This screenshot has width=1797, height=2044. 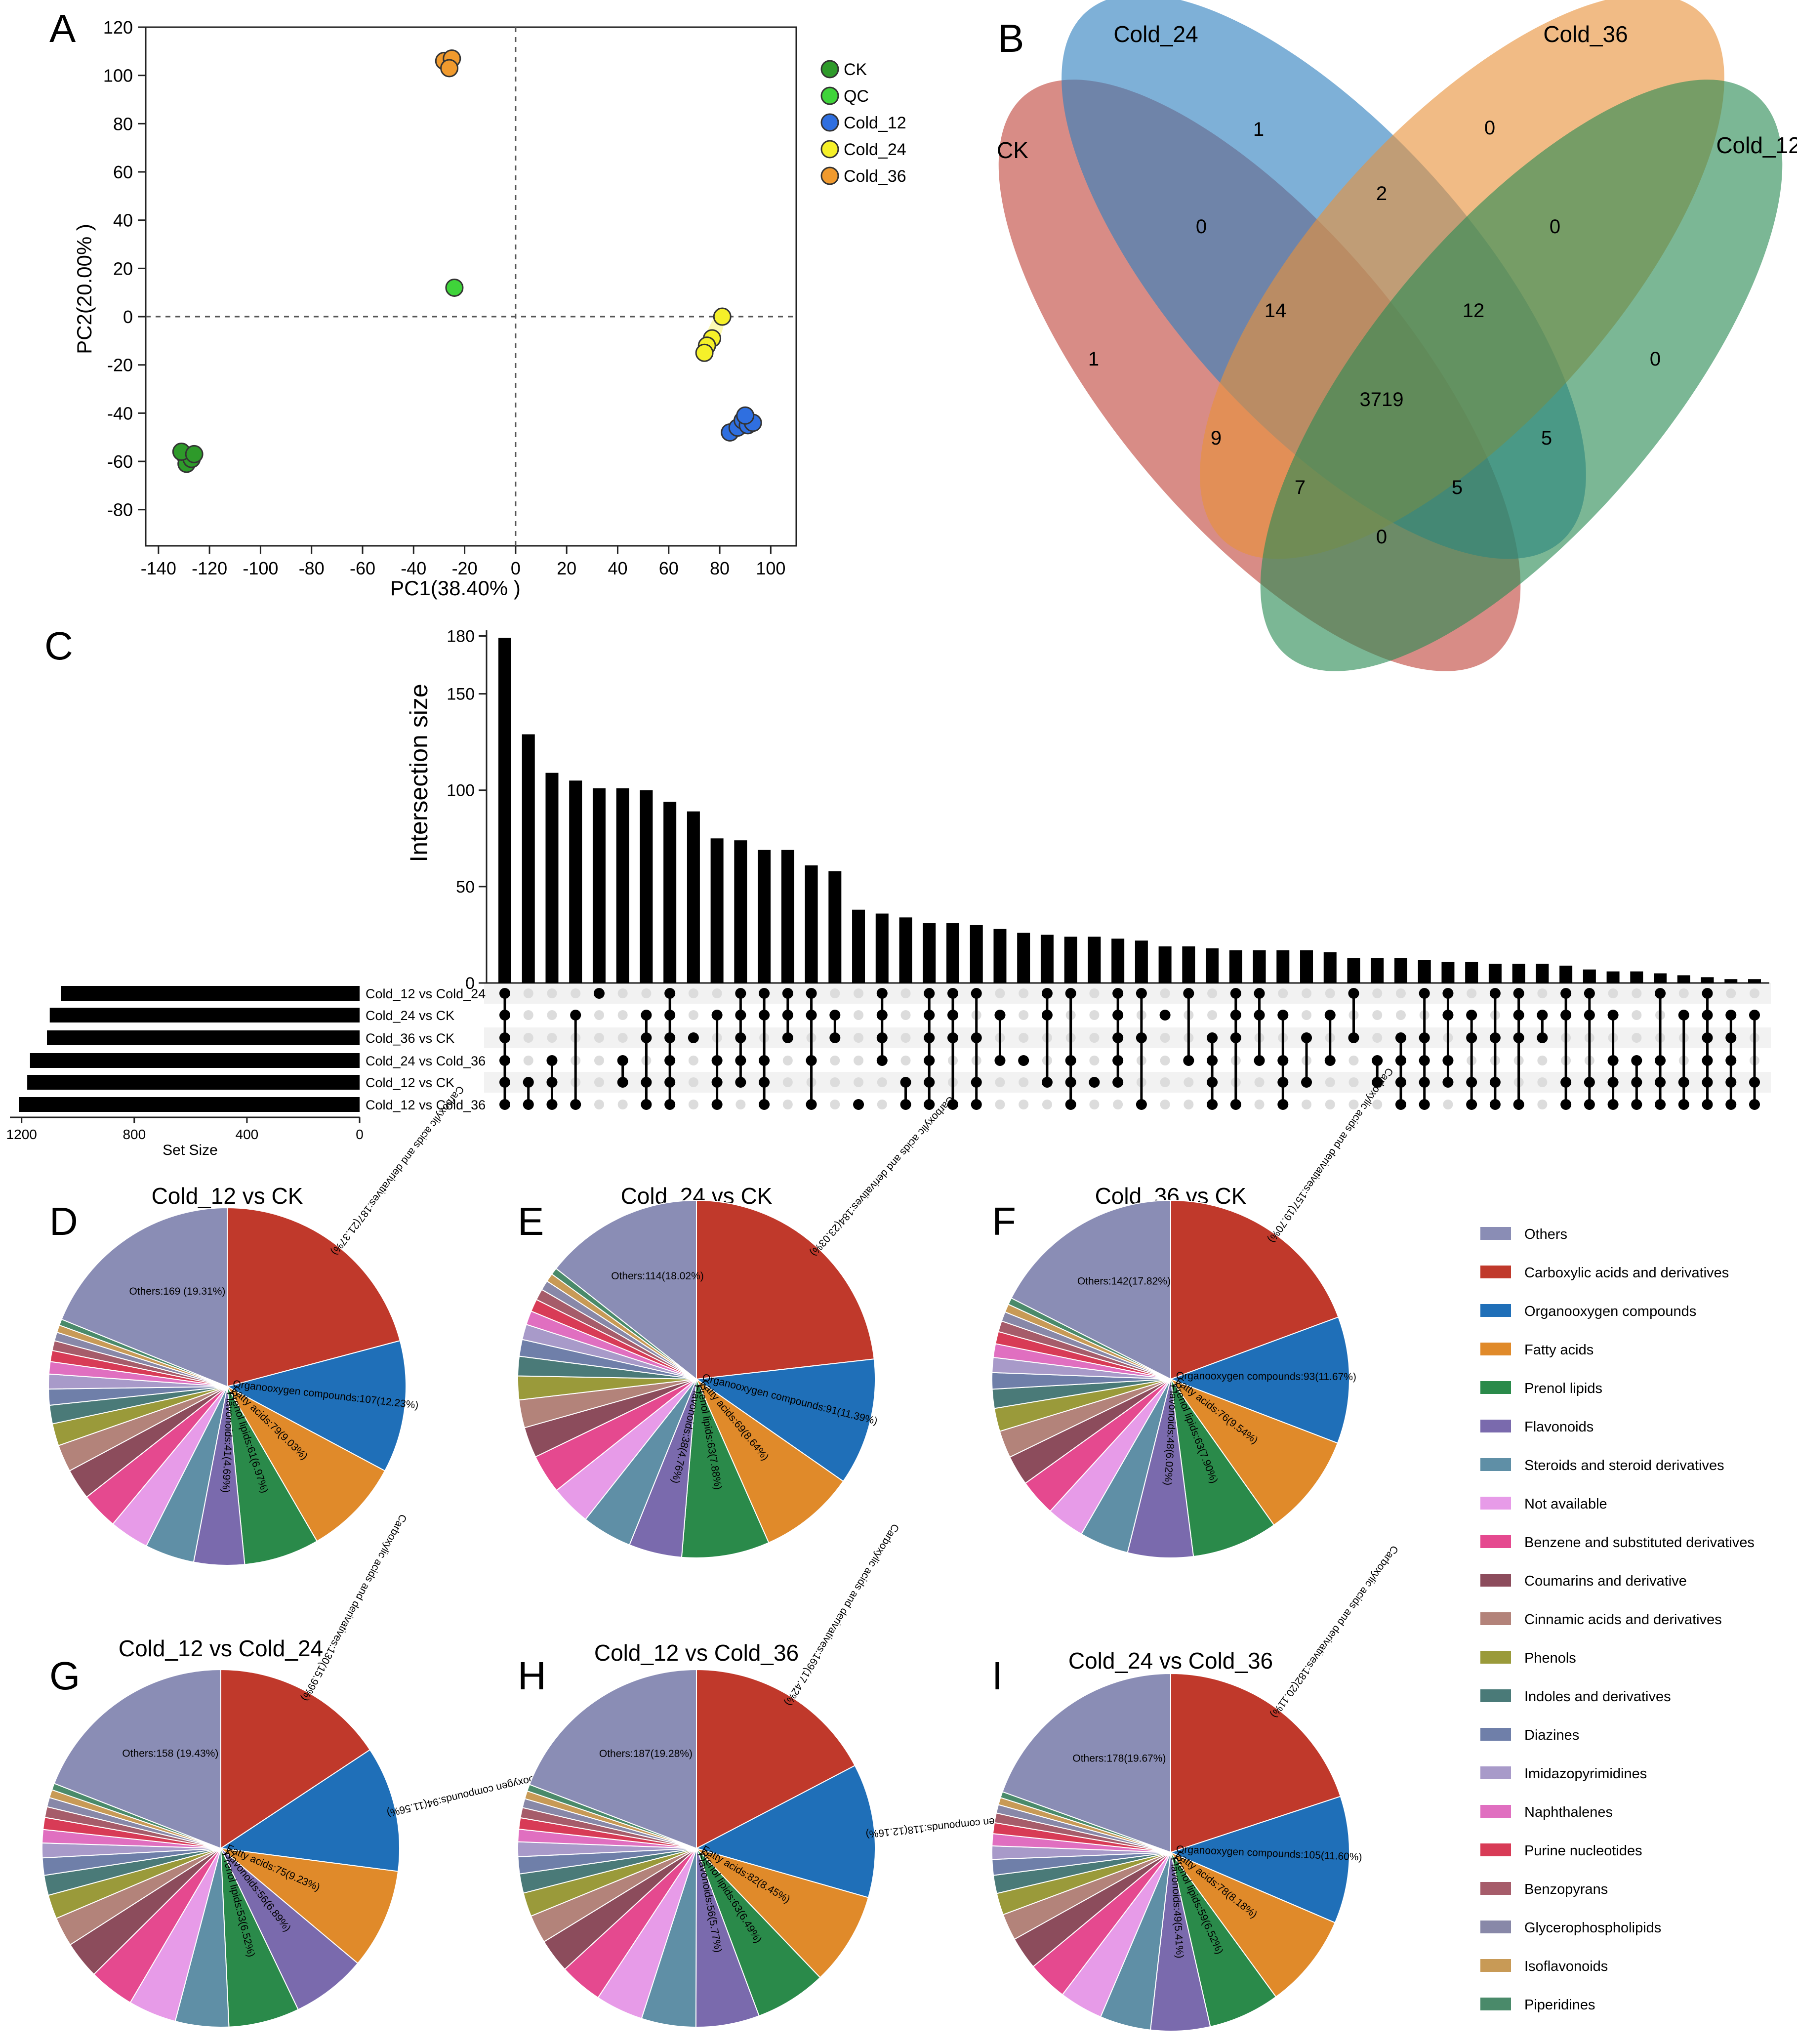 I want to click on panel-letter: F, so click(x=1004, y=1221).